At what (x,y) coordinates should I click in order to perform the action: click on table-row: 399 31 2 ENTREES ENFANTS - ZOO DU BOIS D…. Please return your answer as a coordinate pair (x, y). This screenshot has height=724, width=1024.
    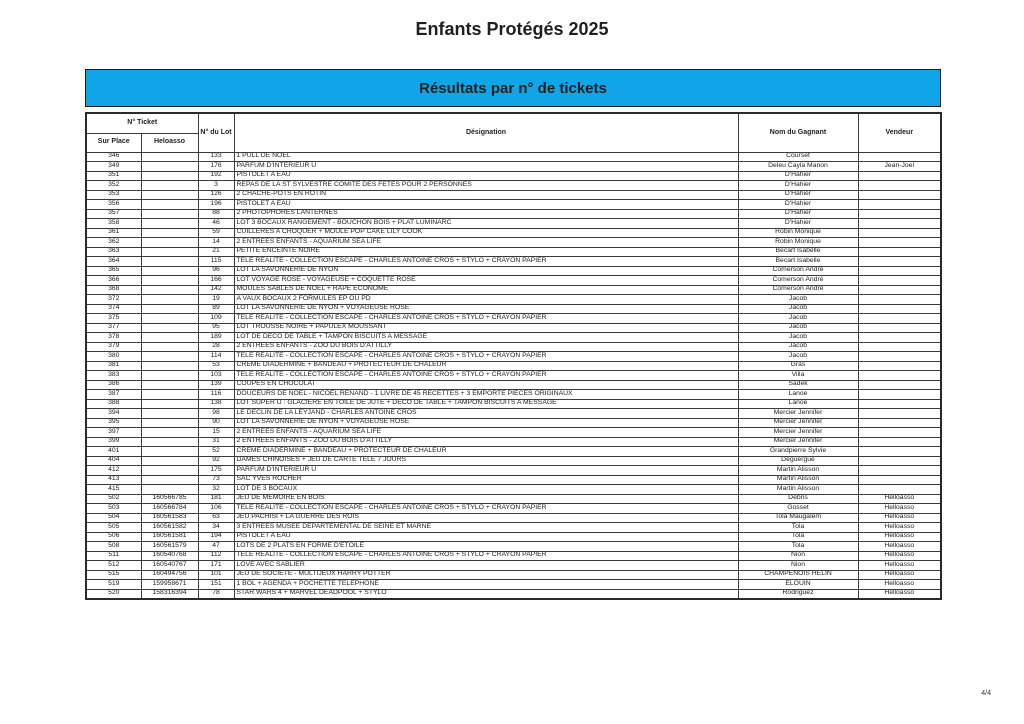
    Looking at the image, I should click on (513, 441).